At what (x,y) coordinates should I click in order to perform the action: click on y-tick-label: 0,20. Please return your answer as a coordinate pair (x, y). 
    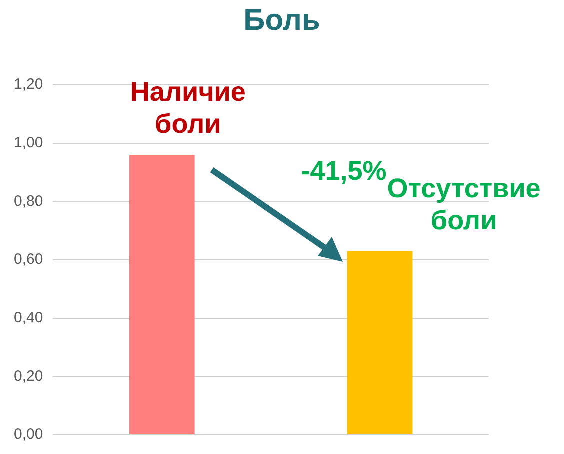
    Looking at the image, I should click on (29, 376).